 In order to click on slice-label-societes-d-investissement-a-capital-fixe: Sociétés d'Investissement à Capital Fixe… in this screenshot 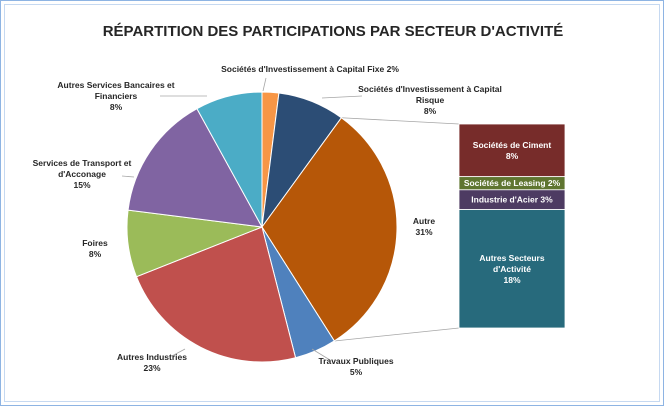, I will do `click(310, 69)`.